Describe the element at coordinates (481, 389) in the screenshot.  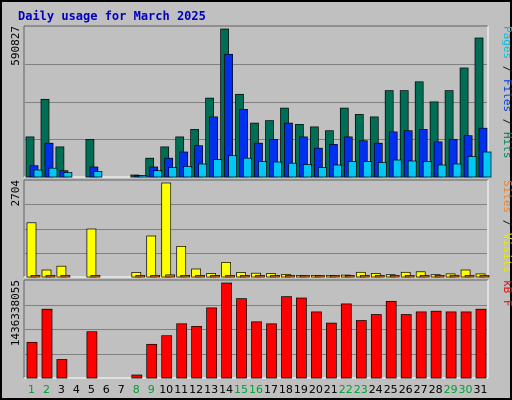
I see `day-label-31: 31` at that location.